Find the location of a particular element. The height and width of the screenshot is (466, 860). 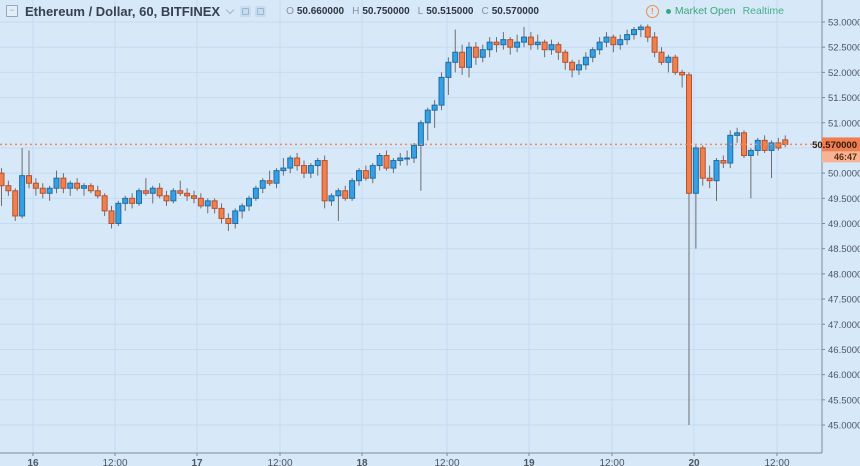

warning-icon: ! is located at coordinates (652, 11).